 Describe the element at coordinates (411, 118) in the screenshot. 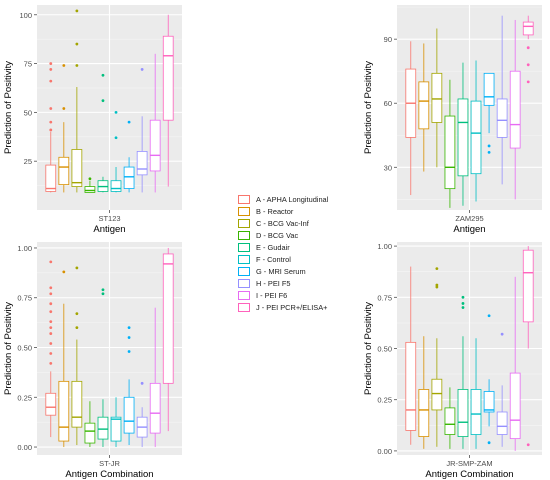

I see `box-A` at that location.